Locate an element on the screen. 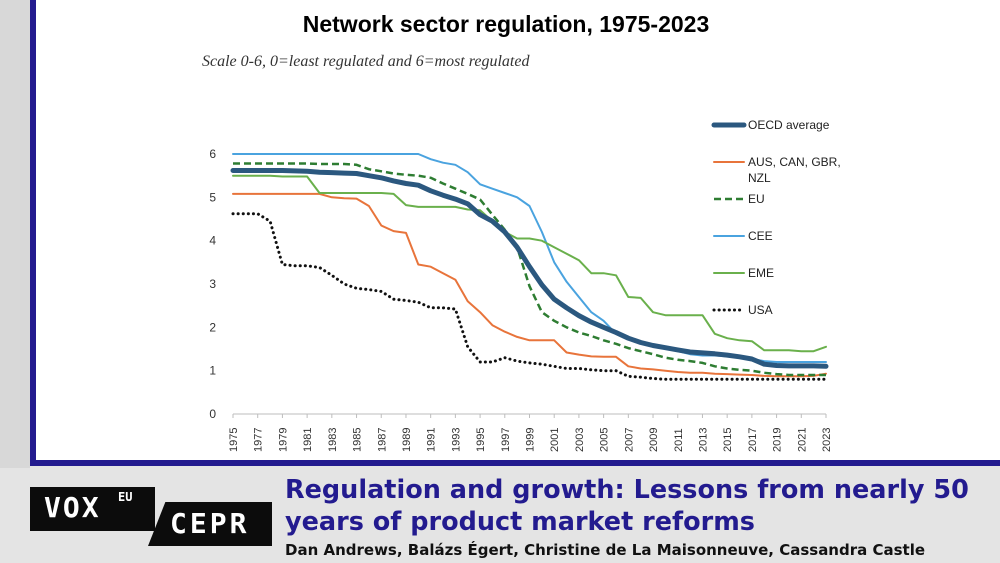 The height and width of the screenshot is (563, 1000). logo-cepr-text: CEPR is located at coordinates (210, 523).